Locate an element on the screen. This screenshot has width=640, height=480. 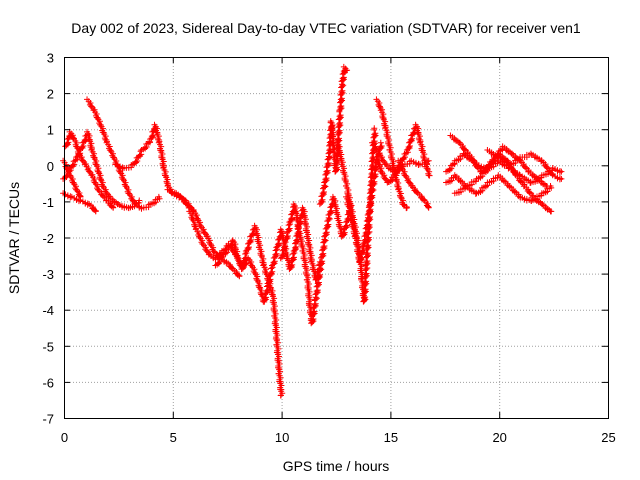
series-trace-l is located at coordinates (333, 135).